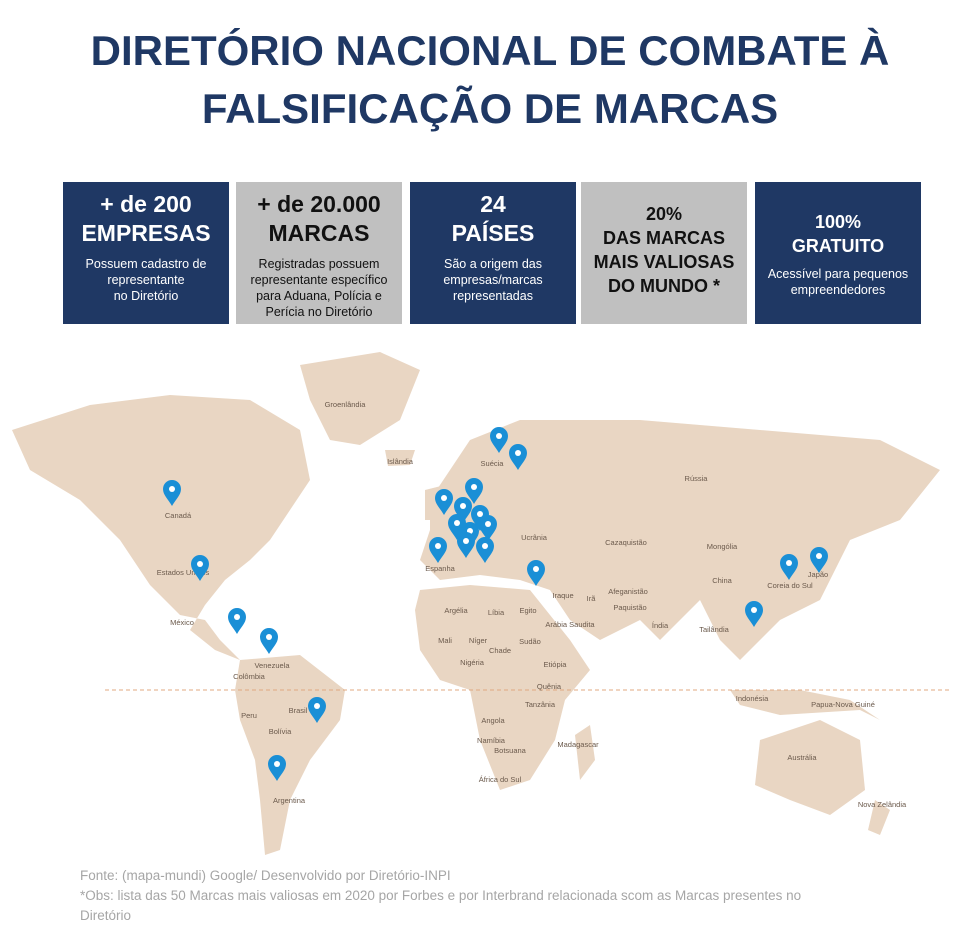  What do you see at coordinates (319, 233) in the screenshot?
I see `card-headline: MARCAS` at bounding box center [319, 233].